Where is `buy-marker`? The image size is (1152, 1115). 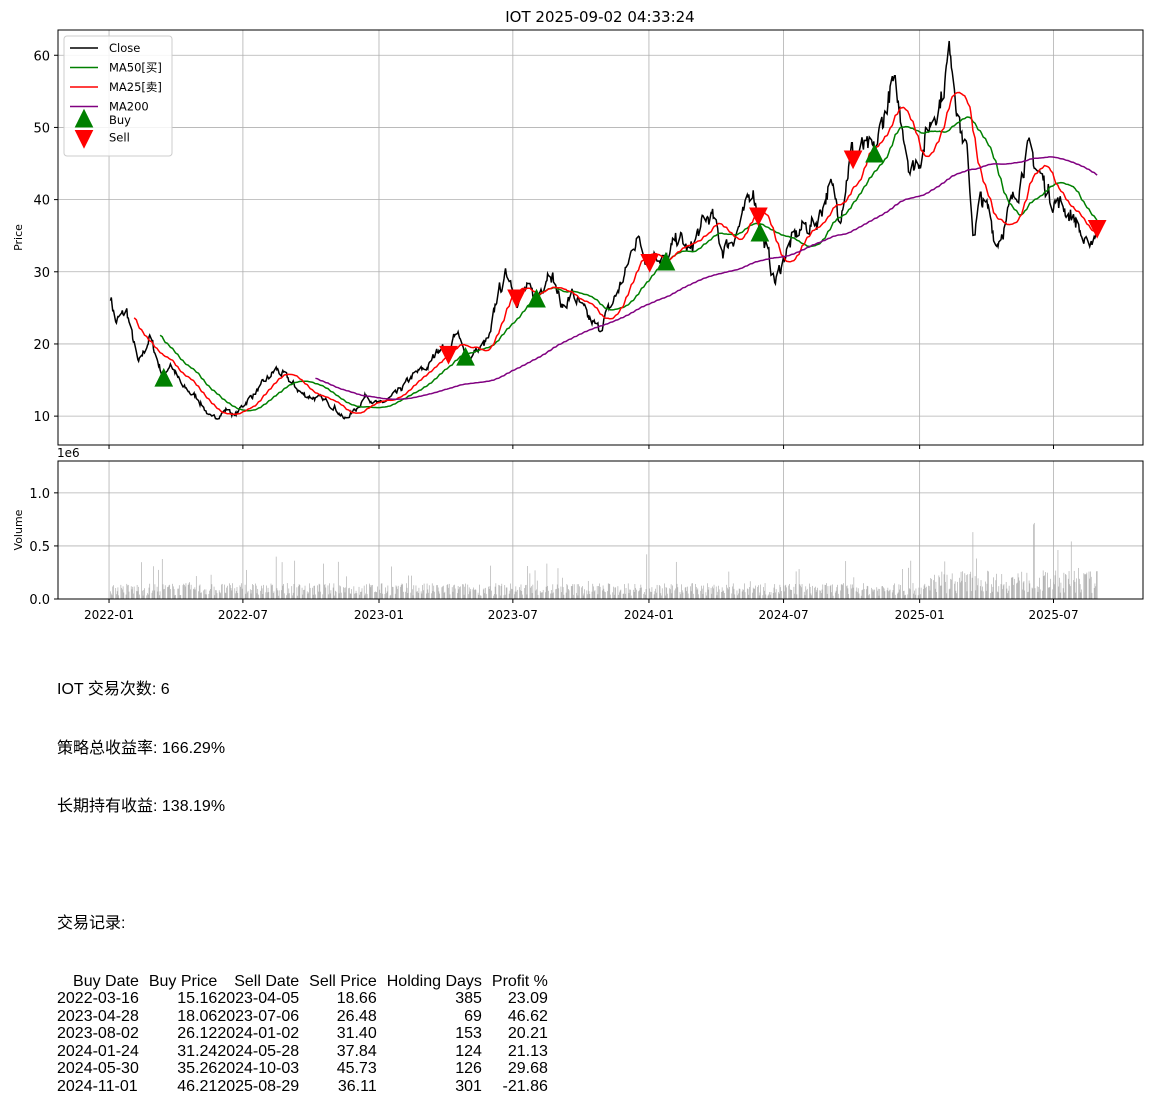
buy-marker is located at coordinates (536, 298).